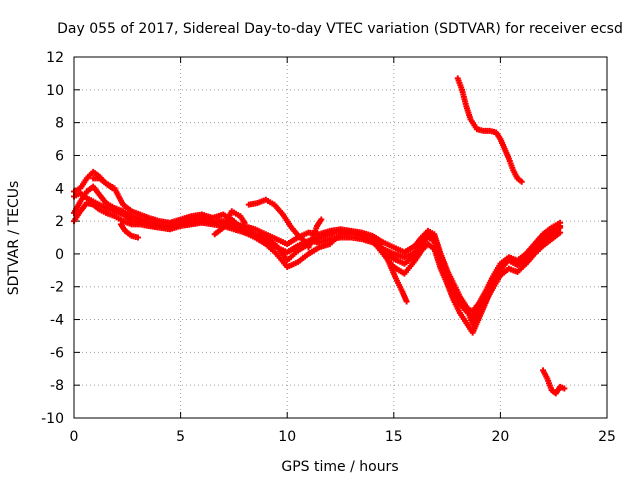 This screenshot has width=640, height=480. What do you see at coordinates (57, 288) in the screenshot?
I see `y-tick-label: -2` at bounding box center [57, 288].